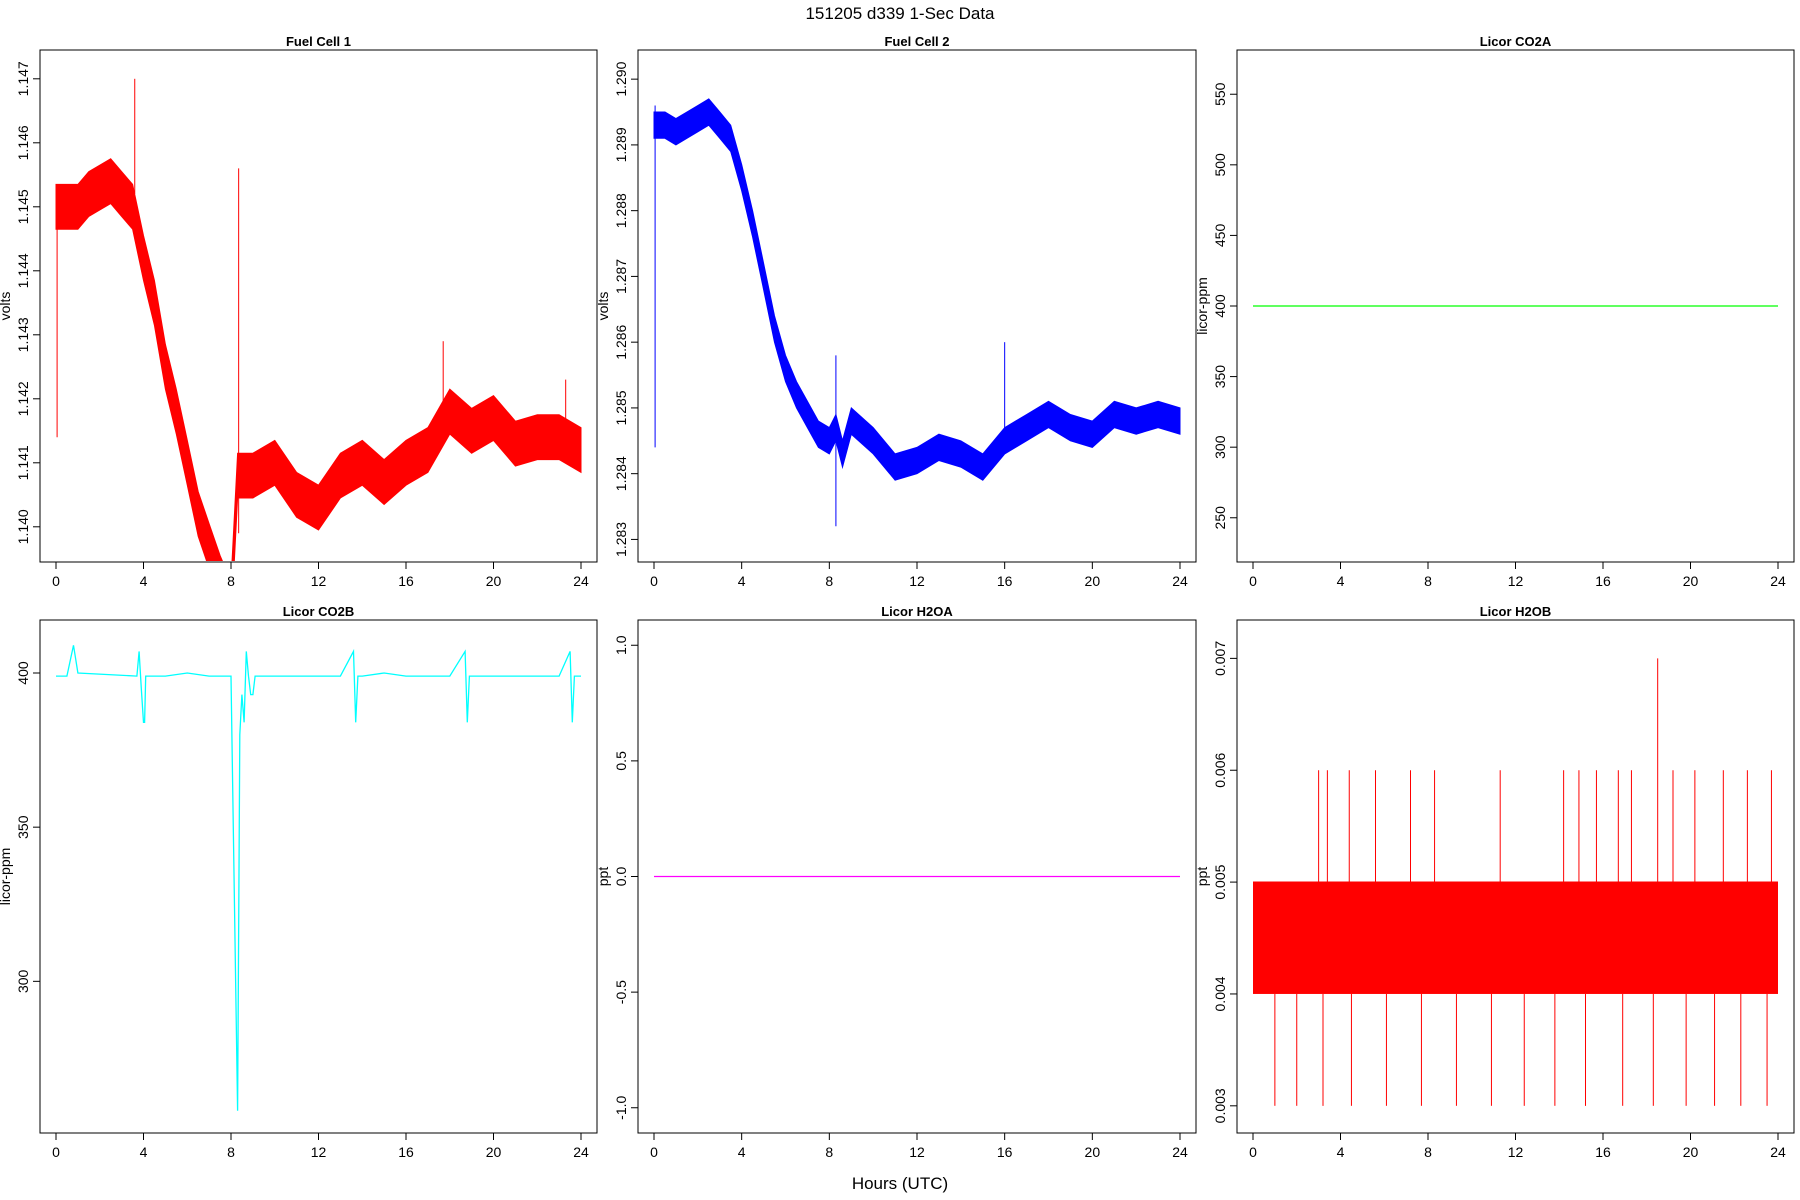 The width and height of the screenshot is (1800, 1200). Describe the element at coordinates (23, 78) in the screenshot. I see `y-tick-label: 1.147` at that location.